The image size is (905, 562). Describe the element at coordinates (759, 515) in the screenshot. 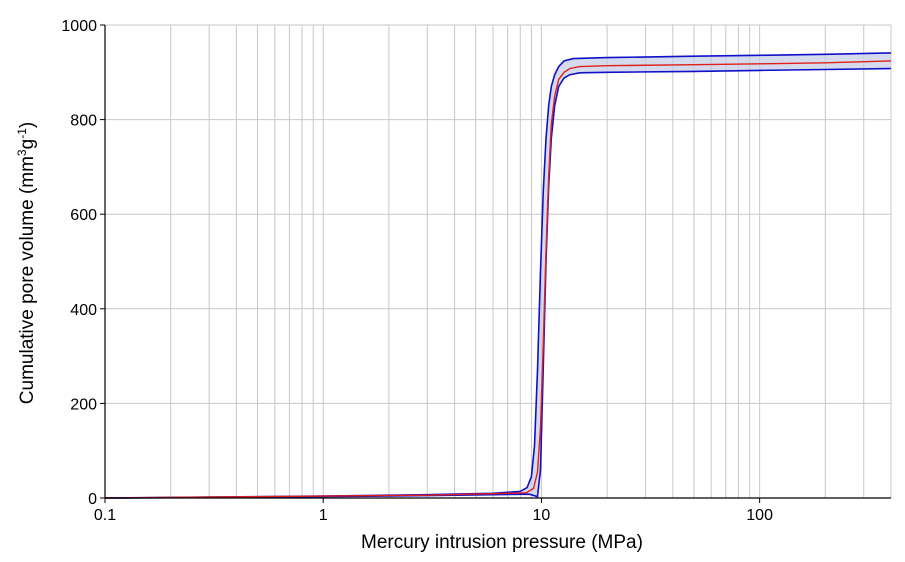

I see `x-tick-label: 100` at that location.